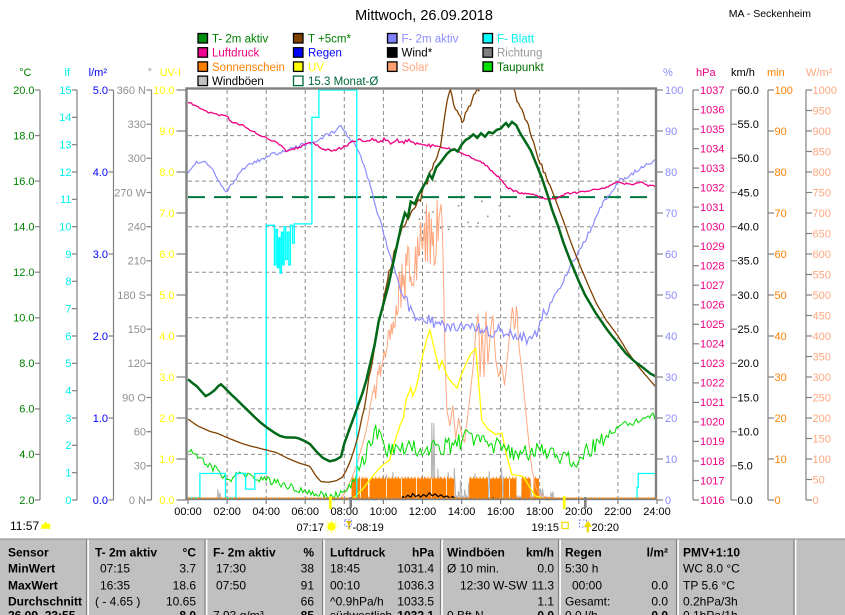 The width and height of the screenshot is (845, 615). Describe the element at coordinates (65, 91) in the screenshot. I see `svg-text: 15` at that location.